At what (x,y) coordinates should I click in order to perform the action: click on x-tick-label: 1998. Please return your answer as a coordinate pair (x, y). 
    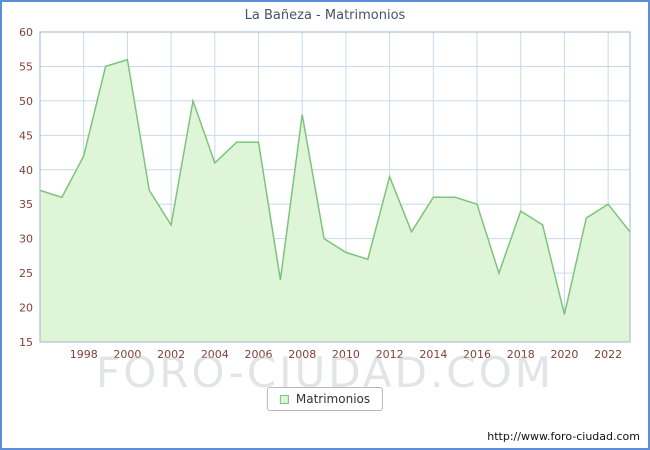
    Looking at the image, I should click on (84, 354).